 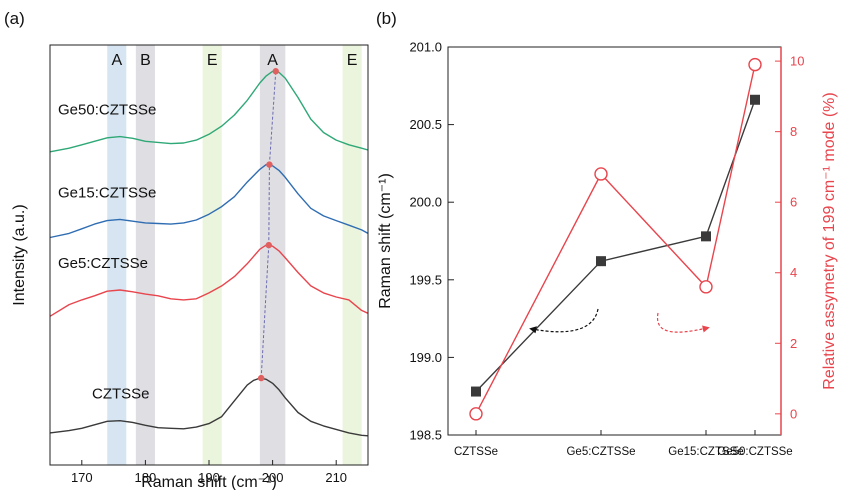 I want to click on panel-label-b: (b), so click(x=386, y=18).